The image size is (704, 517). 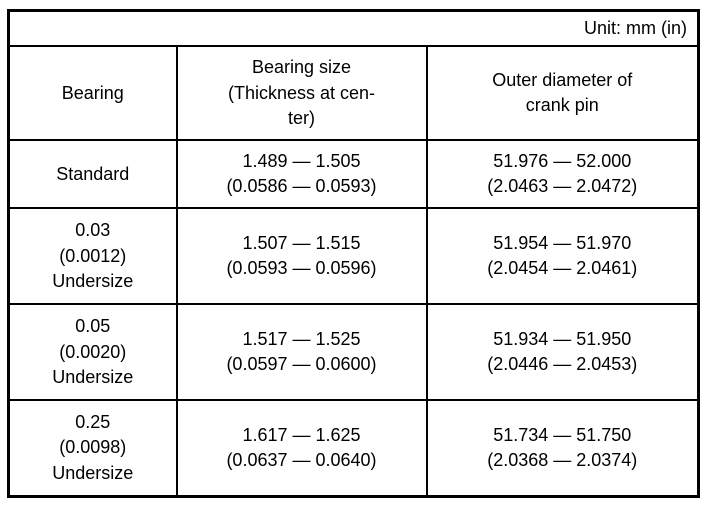 I want to click on cell-bearing-size: 1.489 — 1.505 (0.0586 — 0.0593), so click(x=301, y=174).